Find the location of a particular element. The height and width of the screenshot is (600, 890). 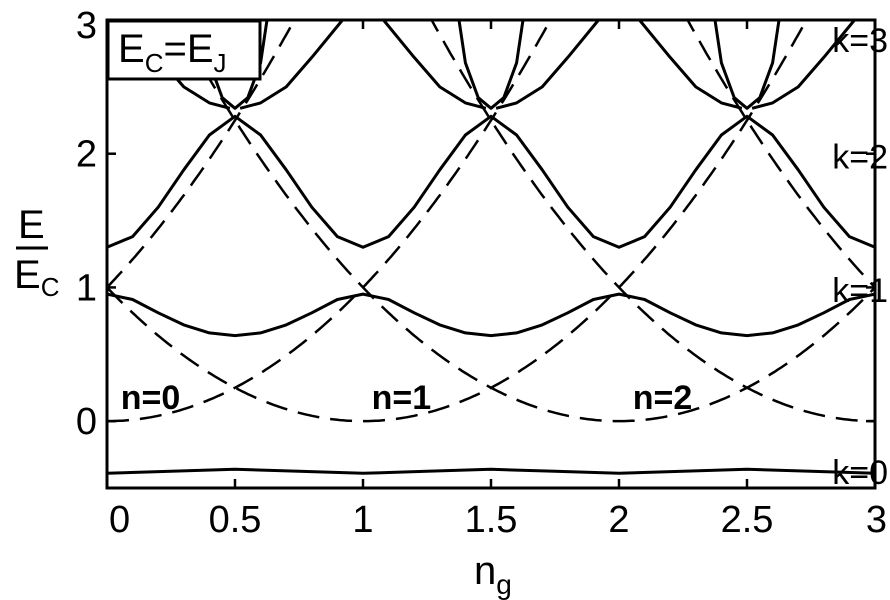

legend-lhs-main: E is located at coordinates (131, 49).